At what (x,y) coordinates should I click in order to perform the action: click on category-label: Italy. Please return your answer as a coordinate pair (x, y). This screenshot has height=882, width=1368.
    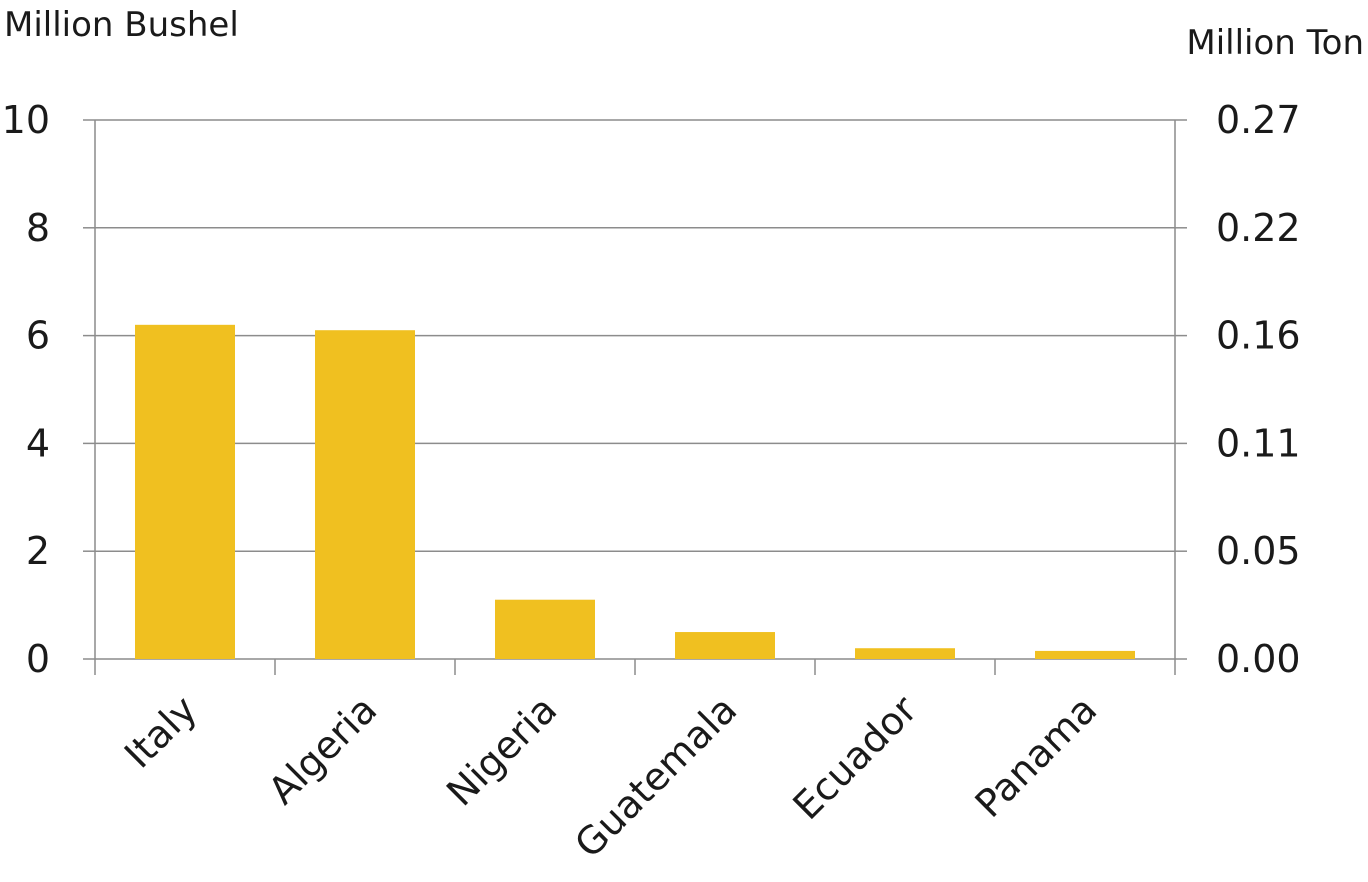
    Looking at the image, I should click on (160, 731).